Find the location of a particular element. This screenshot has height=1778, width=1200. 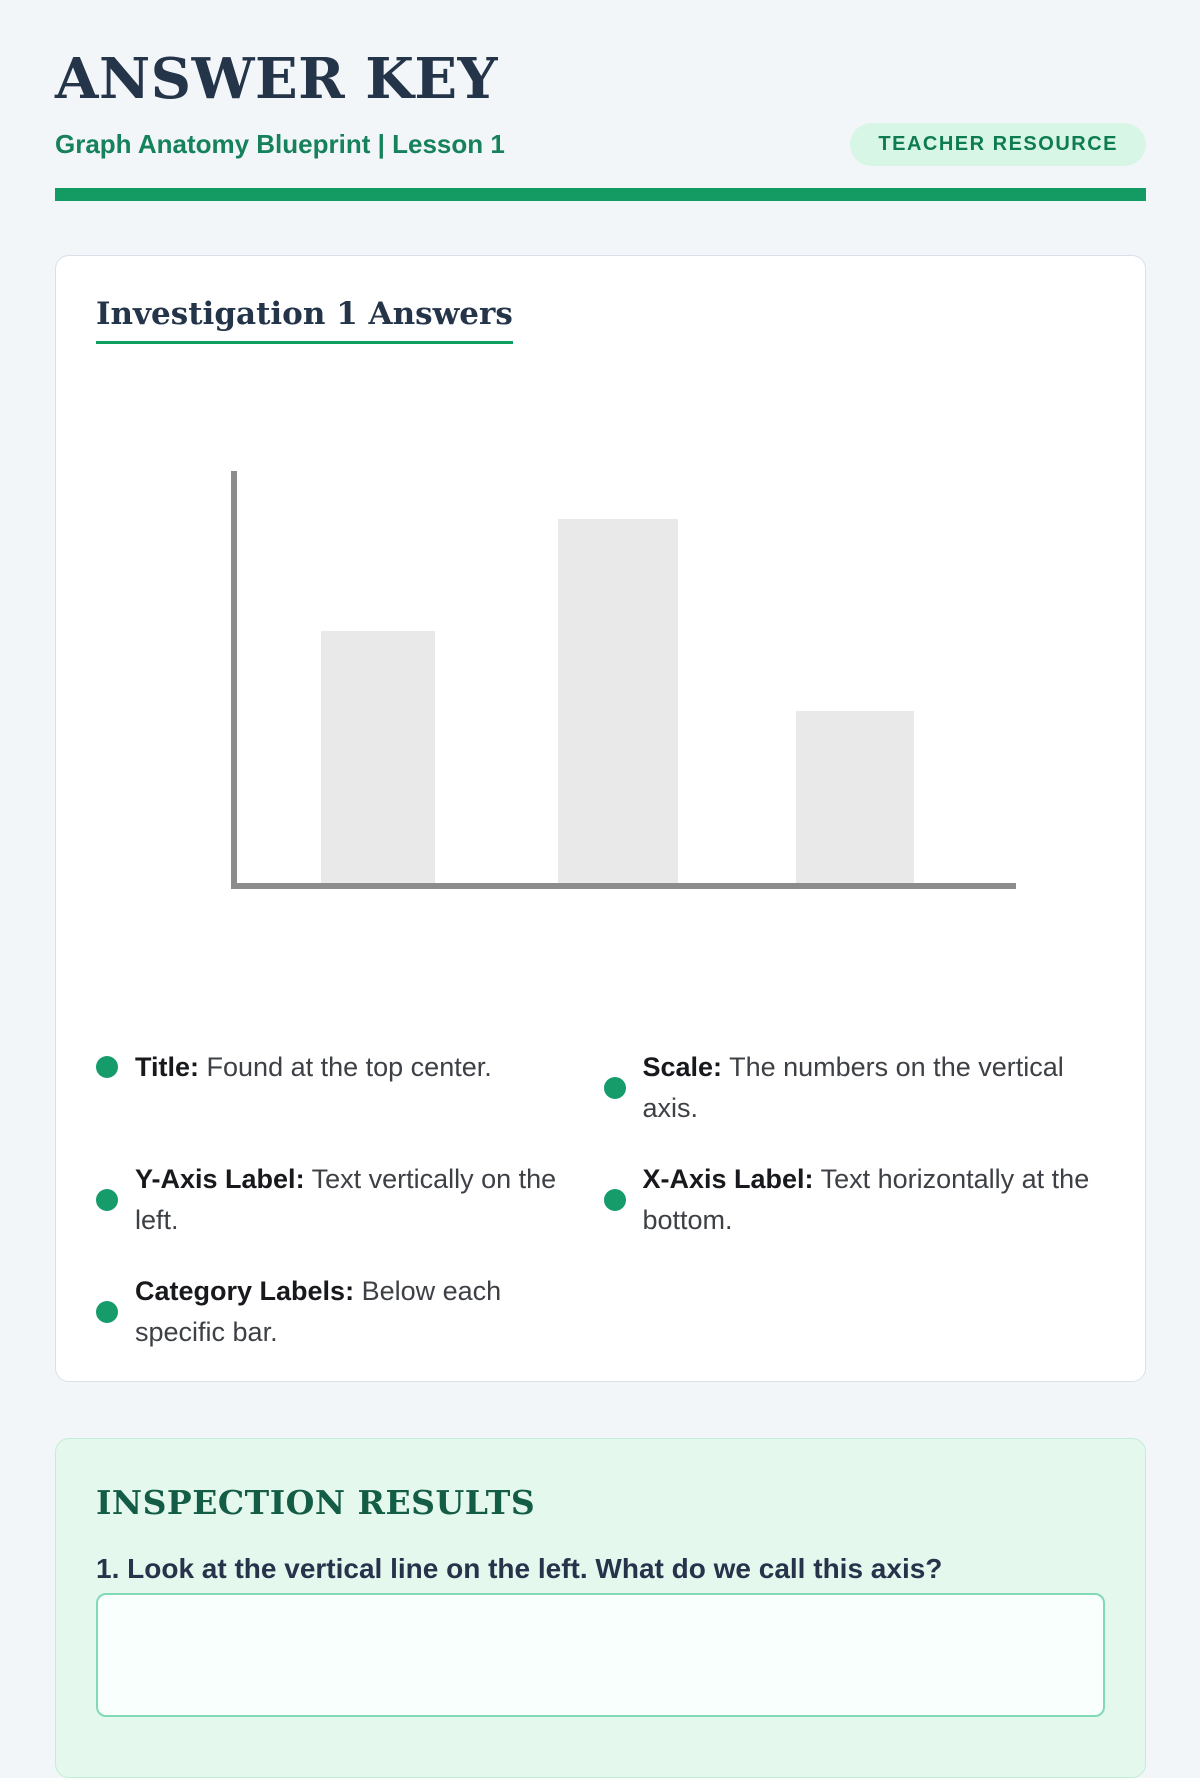

answer-label: Title: is located at coordinates (167, 1066).